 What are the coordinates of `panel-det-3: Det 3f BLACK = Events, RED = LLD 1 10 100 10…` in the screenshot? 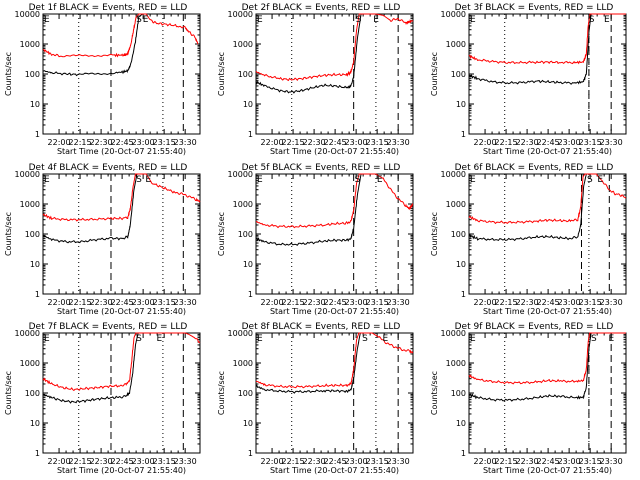 It's located at (528, 79).